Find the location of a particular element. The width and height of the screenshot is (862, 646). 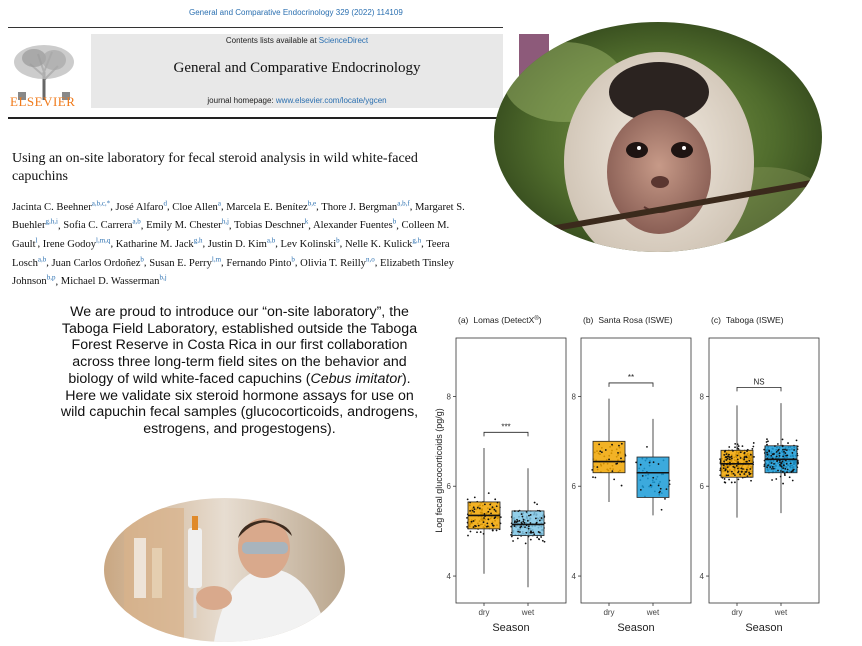

author-affiliation: k is located at coordinates (306, 221).